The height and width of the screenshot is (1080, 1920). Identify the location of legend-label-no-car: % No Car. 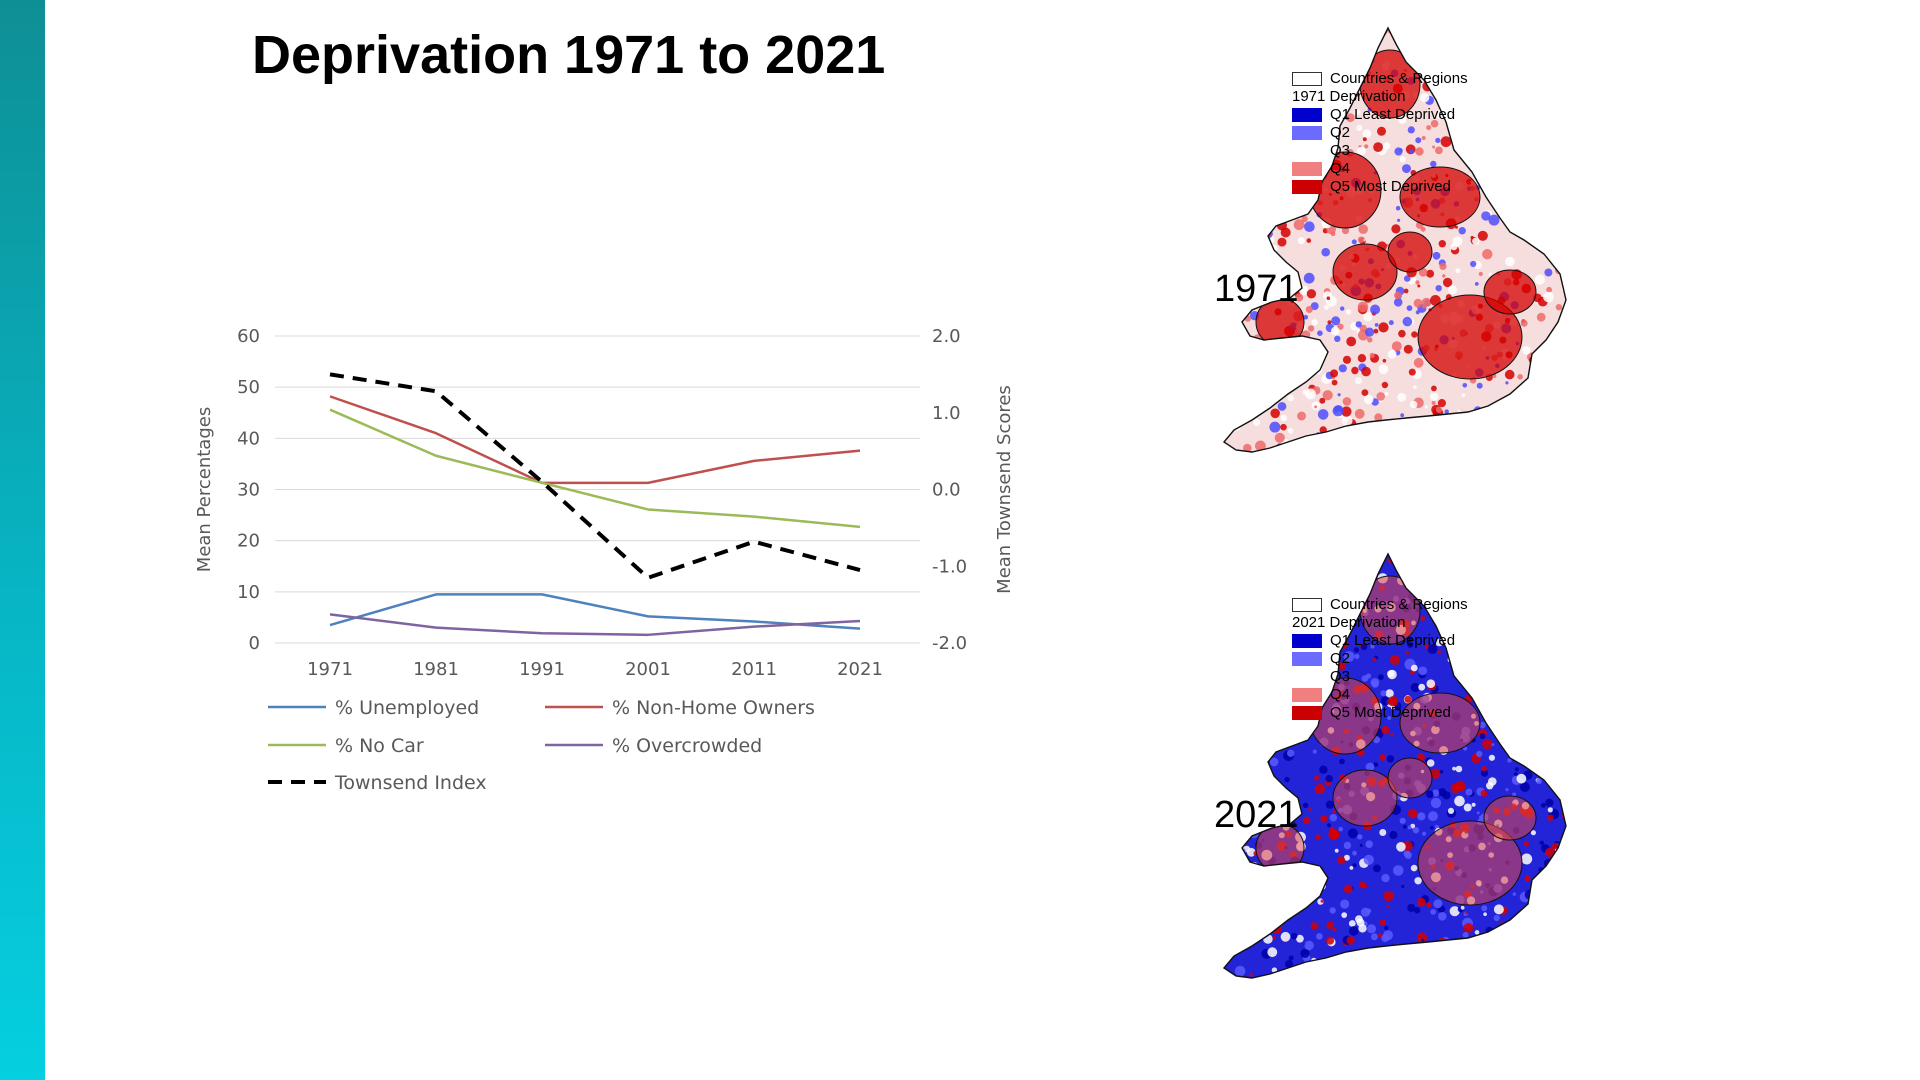
(379, 746).